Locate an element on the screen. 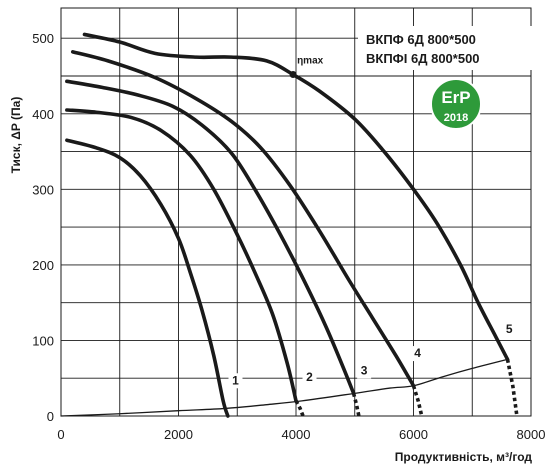 Image resolution: width=547 pixels, height=469 pixels. curve-2-dotted is located at coordinates (299, 408).